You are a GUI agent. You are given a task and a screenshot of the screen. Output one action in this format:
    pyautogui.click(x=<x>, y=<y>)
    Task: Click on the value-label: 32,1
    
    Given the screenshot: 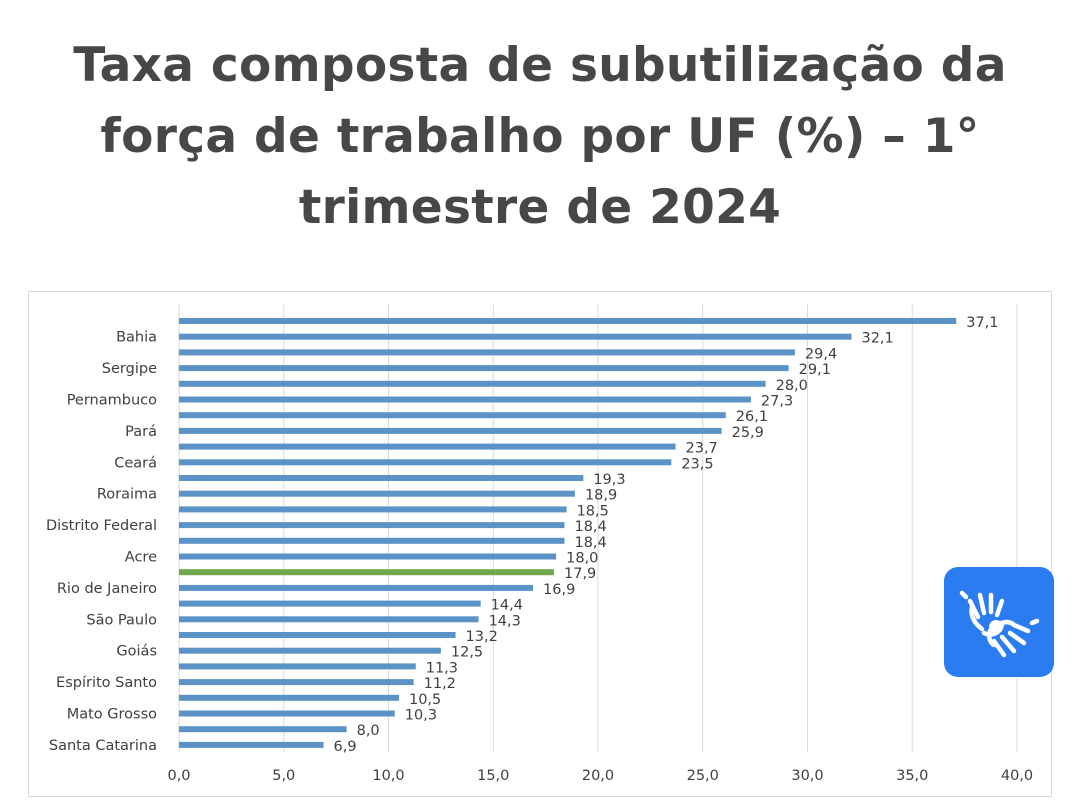 What is the action you would take?
    pyautogui.click(x=877, y=339)
    